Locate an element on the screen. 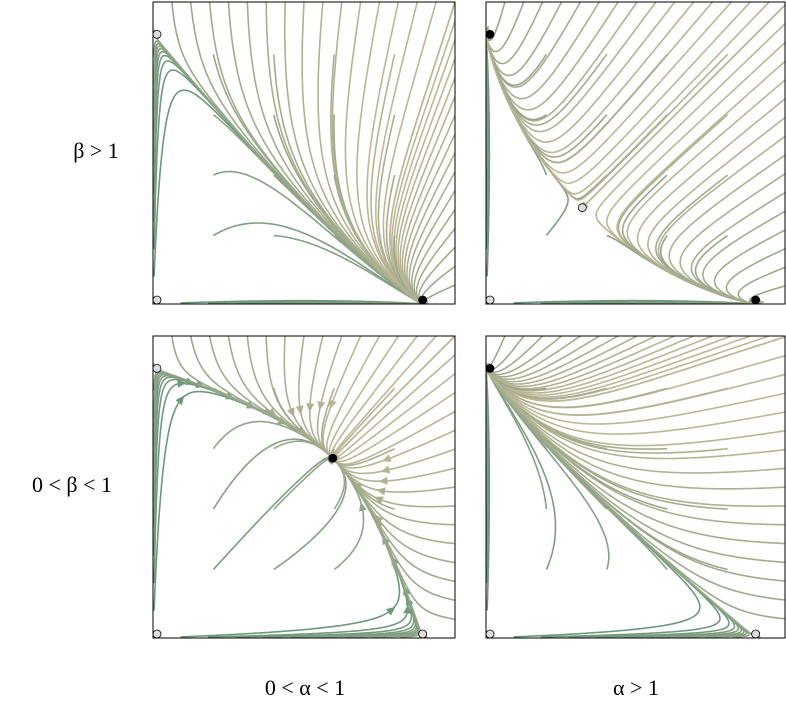  column-label: 0 < α < 1 is located at coordinates (305, 687).